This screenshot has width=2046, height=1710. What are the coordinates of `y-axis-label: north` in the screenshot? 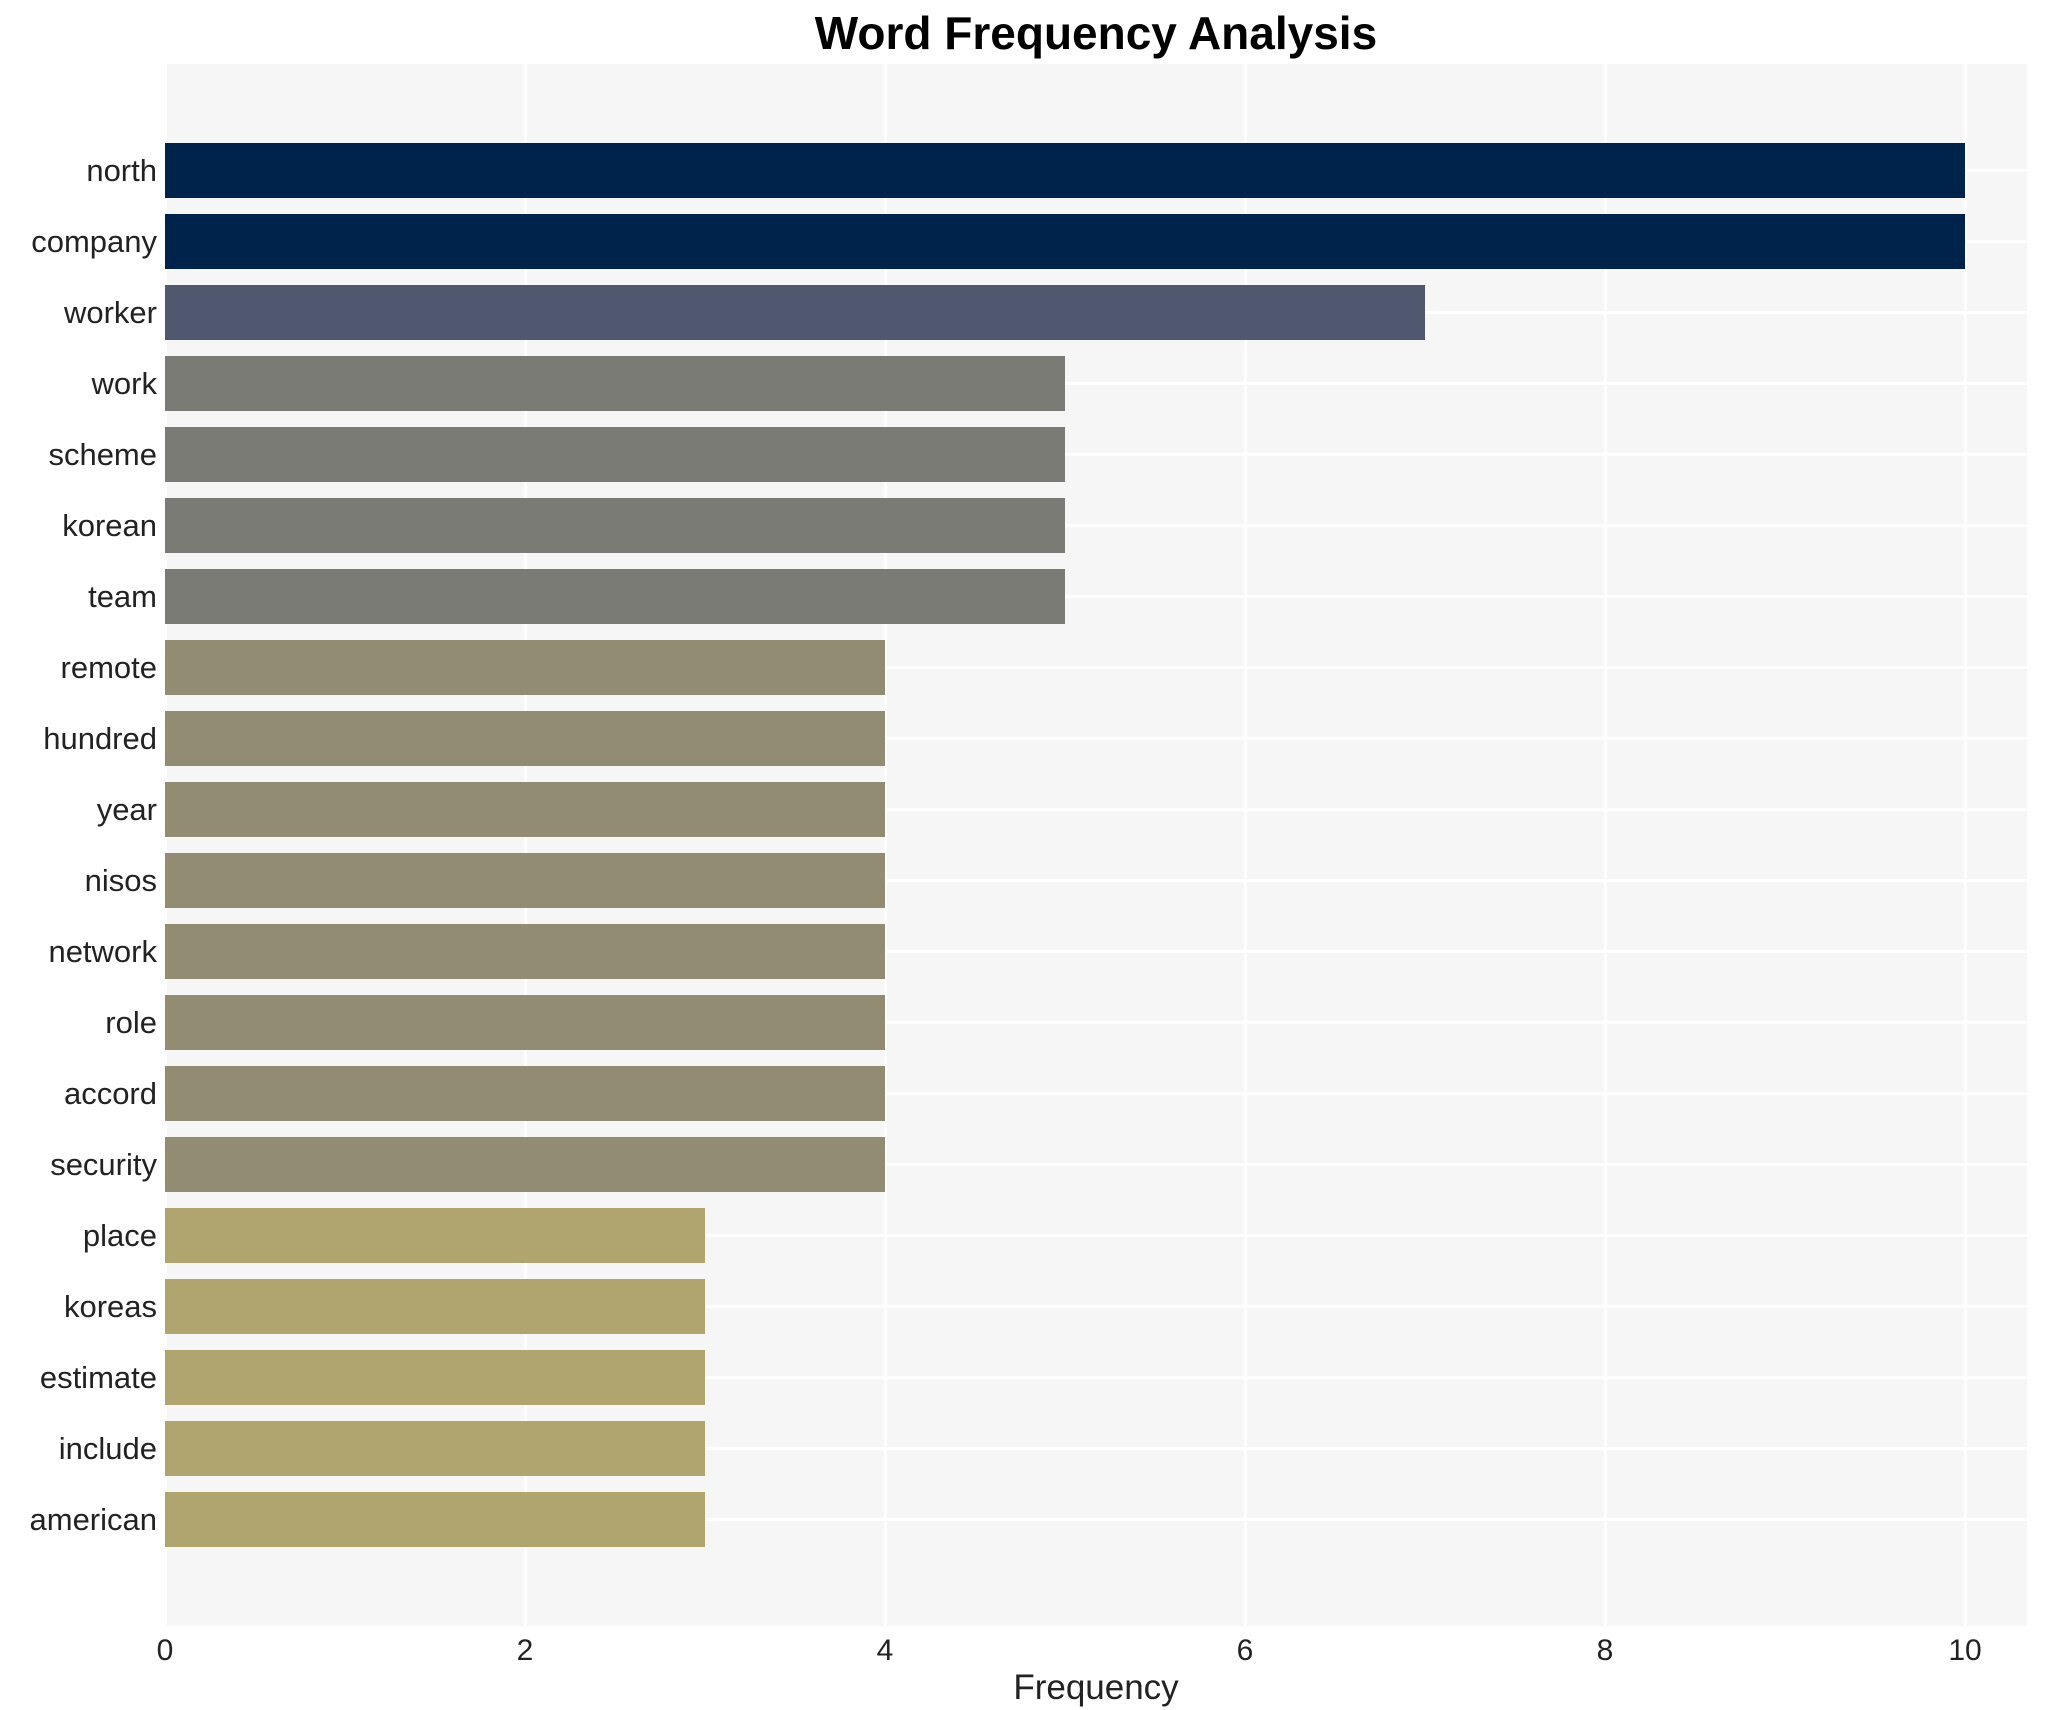 It's located at (121, 170).